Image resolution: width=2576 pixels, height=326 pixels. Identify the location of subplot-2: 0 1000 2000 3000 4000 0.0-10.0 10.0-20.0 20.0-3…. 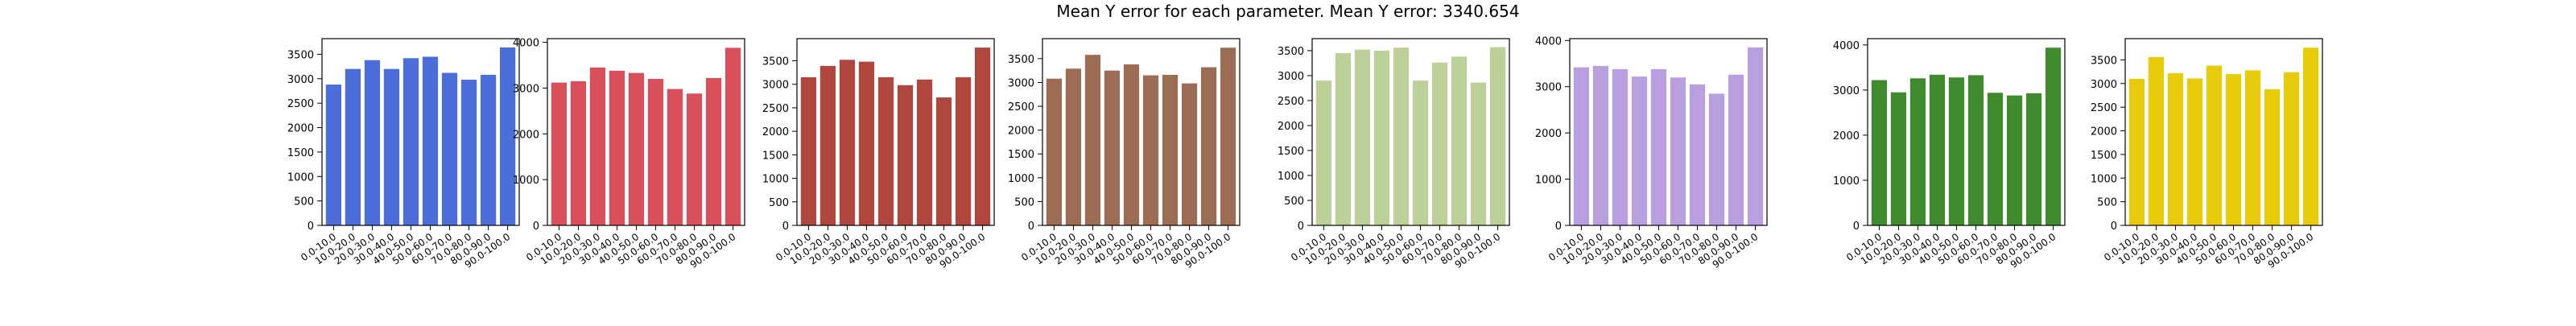
(634, 163).